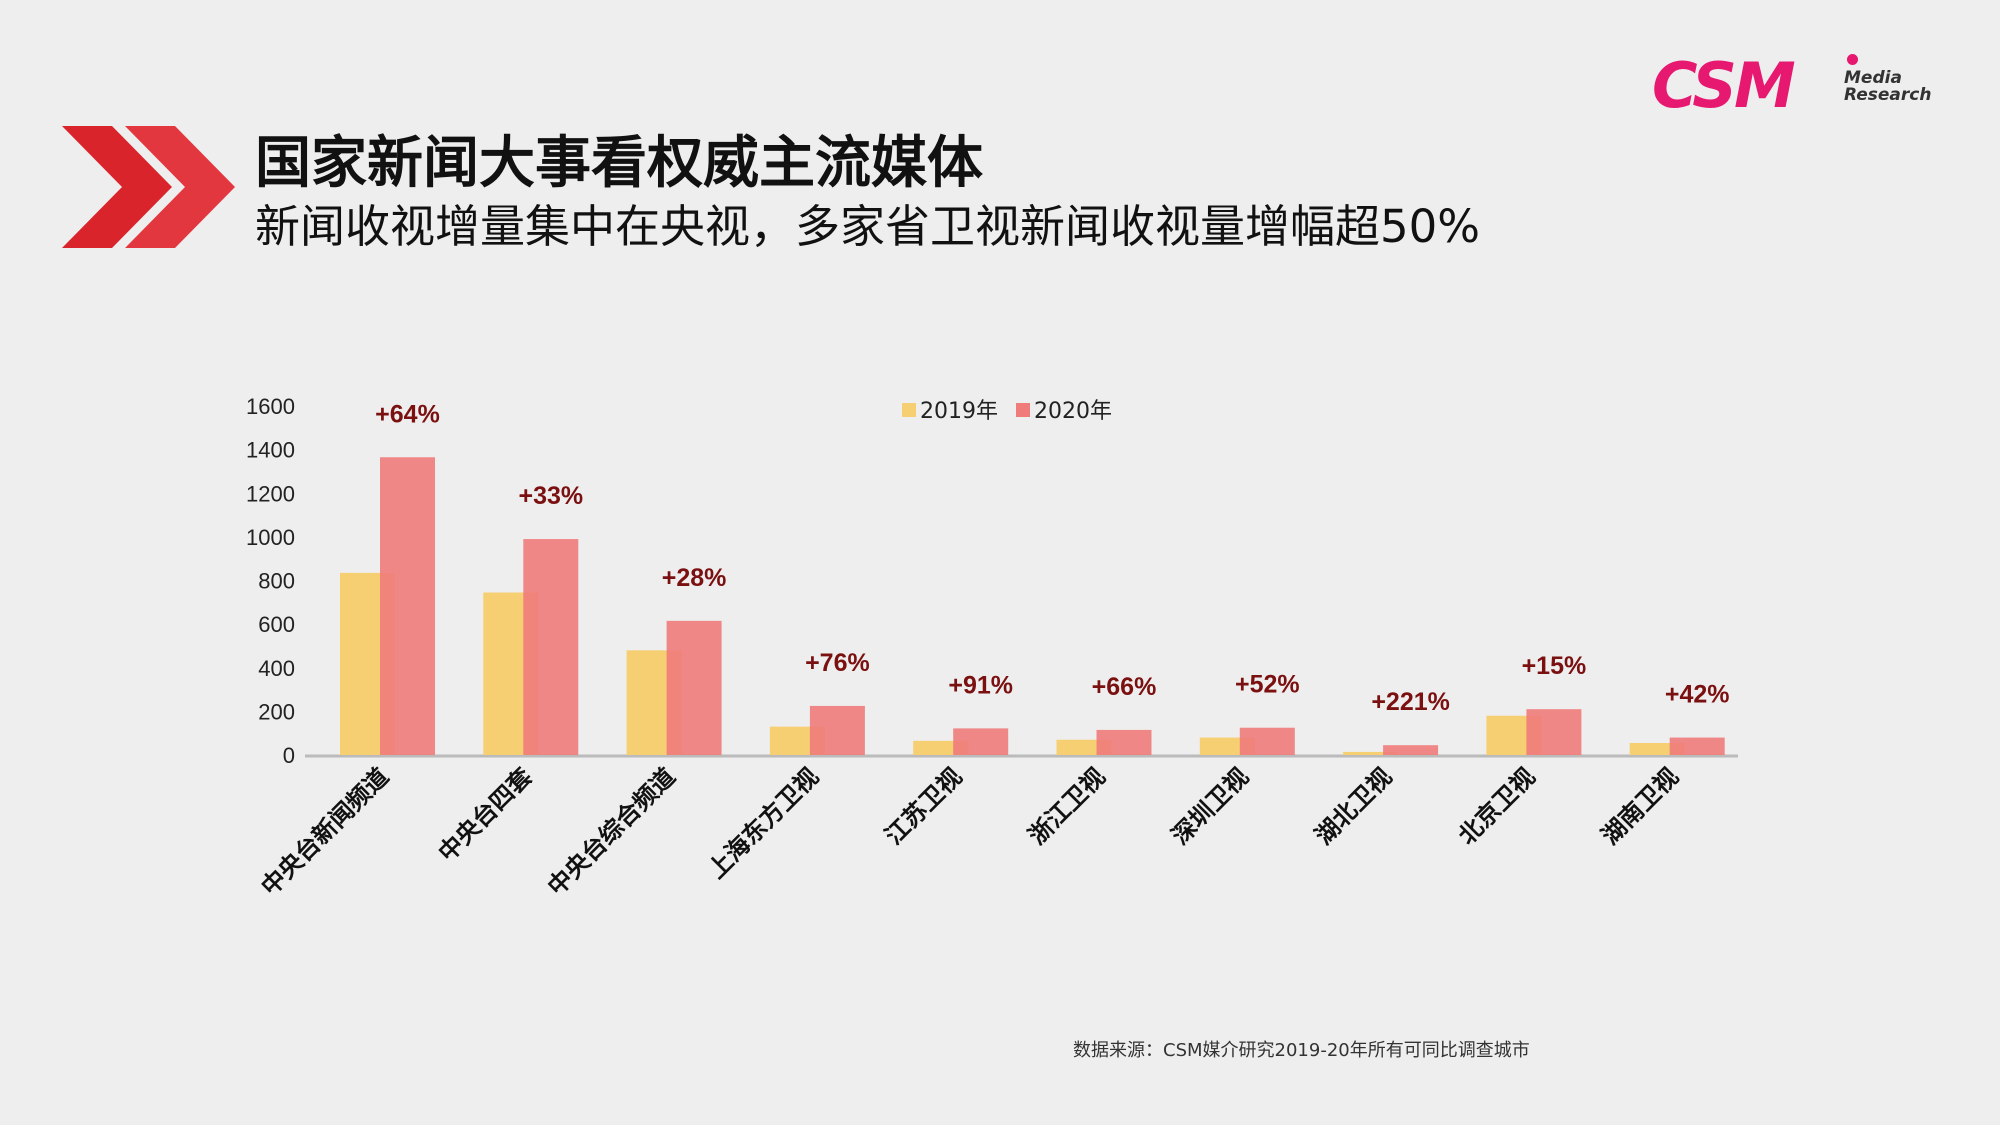  I want to click on data-source-note: 数据来源：CSM媒介研究2019-20年所有可同比调查城市, so click(1301, 1050).